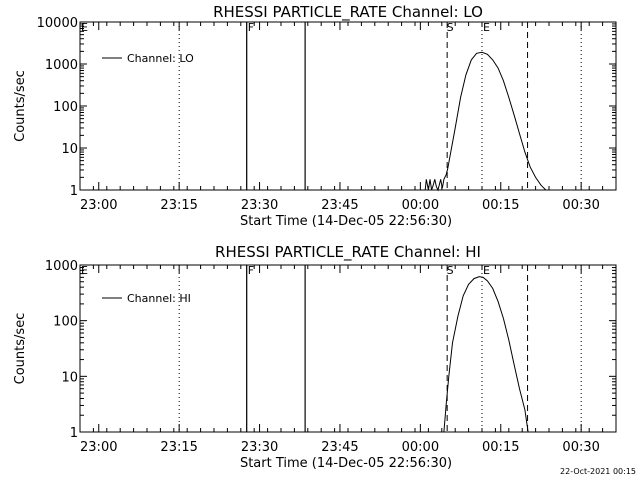 This screenshot has width=640, height=480. Describe the element at coordinates (69, 377) in the screenshot. I see `panel-2-y-tick-label: 10` at that location.